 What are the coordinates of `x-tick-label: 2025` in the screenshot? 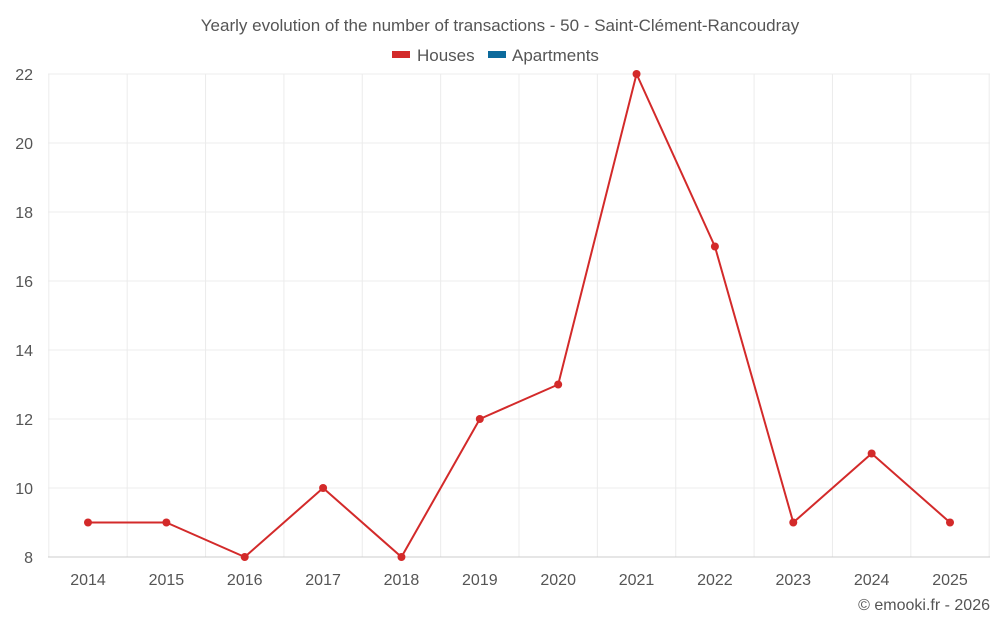 It's located at (950, 580).